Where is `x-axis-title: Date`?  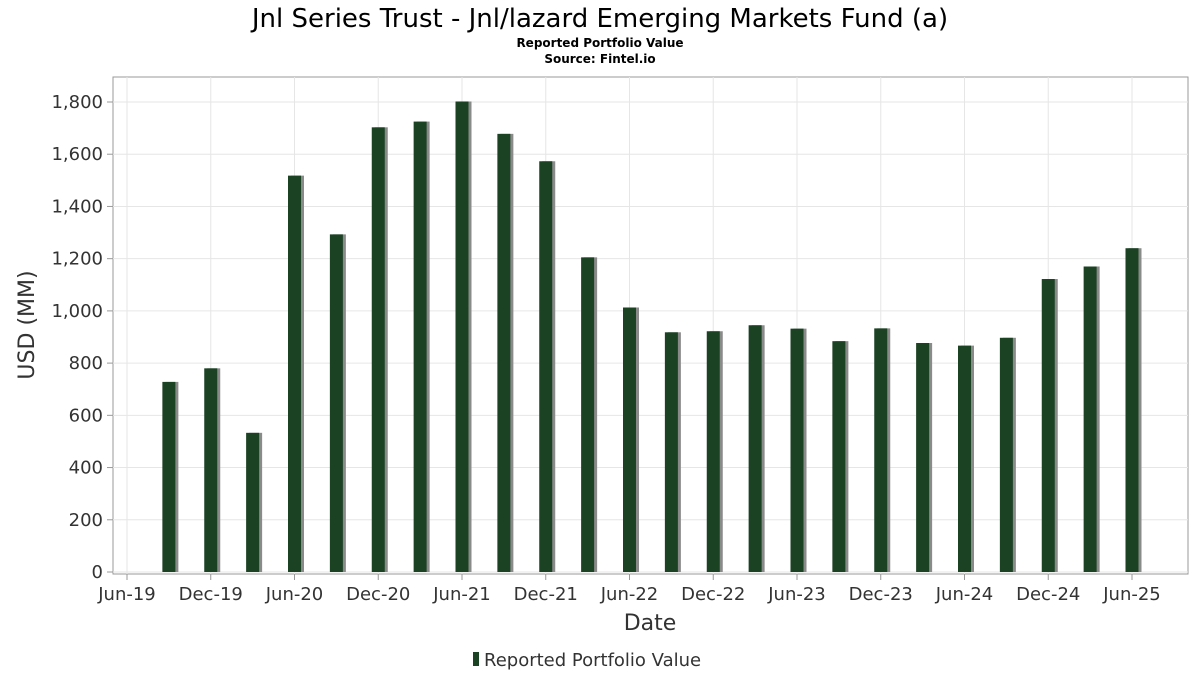 x-axis-title: Date is located at coordinates (650, 623).